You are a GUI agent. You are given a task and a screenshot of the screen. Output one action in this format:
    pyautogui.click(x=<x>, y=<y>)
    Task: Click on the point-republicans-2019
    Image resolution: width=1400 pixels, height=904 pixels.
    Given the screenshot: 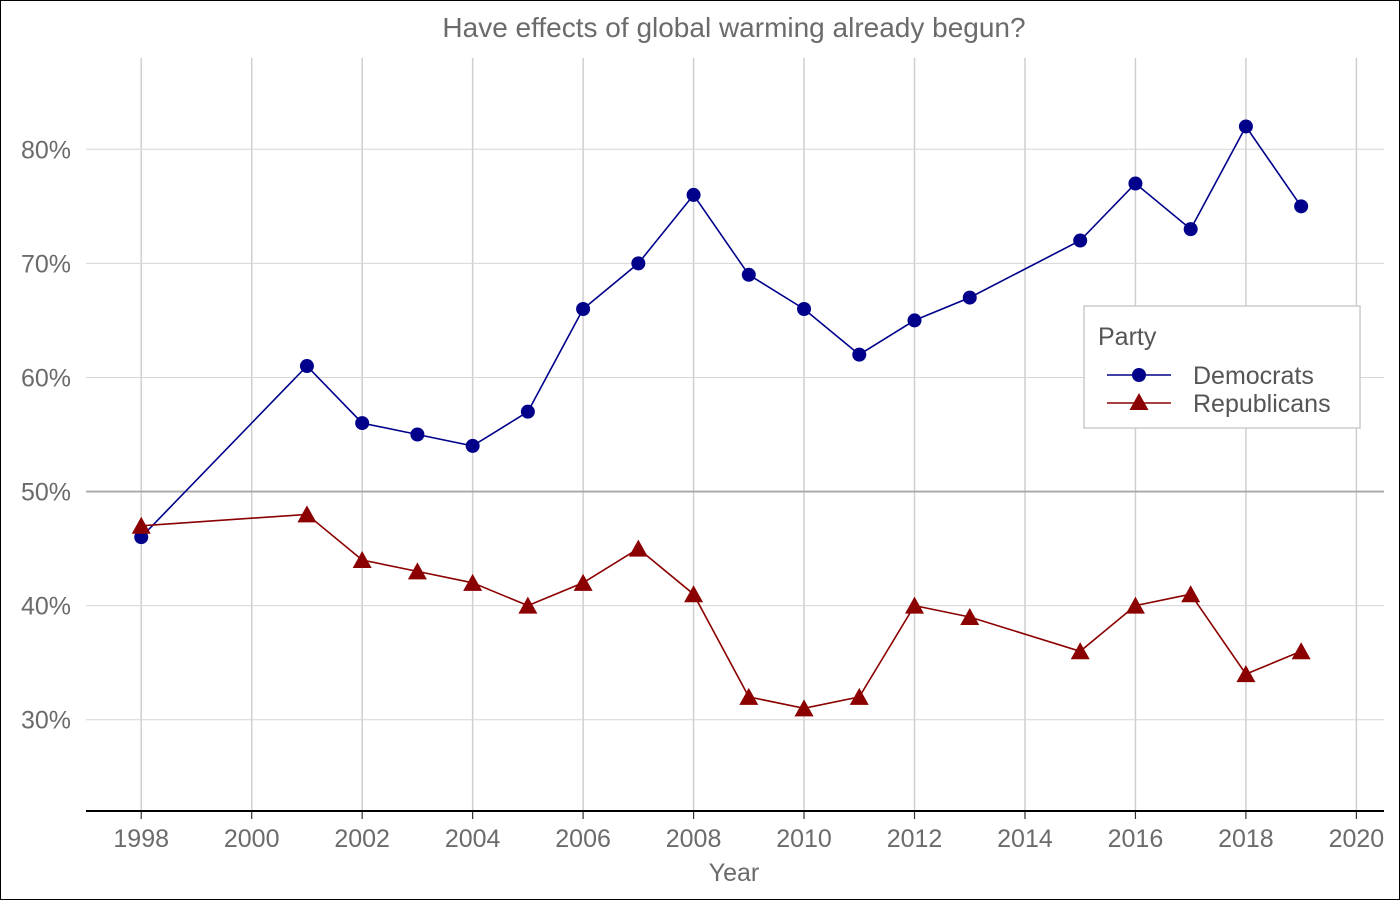 What is the action you would take?
    pyautogui.click(x=1301, y=651)
    